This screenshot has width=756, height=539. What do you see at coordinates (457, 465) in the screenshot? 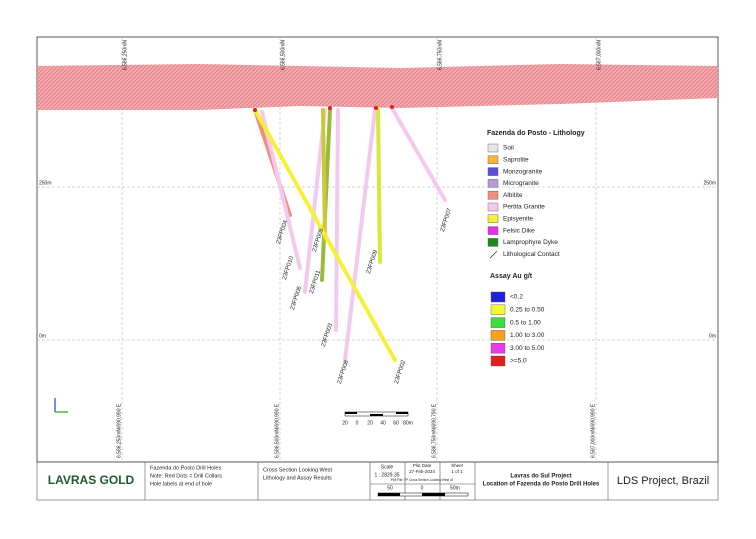
I see `sheet-label: Sheet` at bounding box center [457, 465].